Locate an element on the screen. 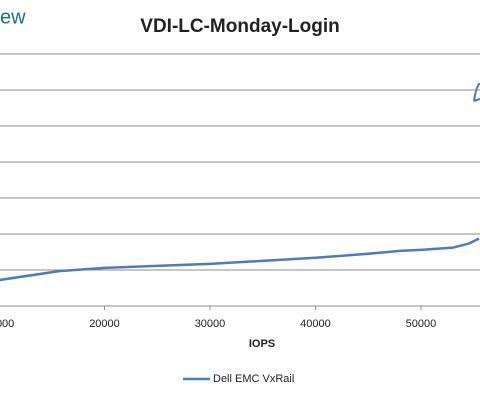  x-tick-label: 40000 is located at coordinates (315, 324).